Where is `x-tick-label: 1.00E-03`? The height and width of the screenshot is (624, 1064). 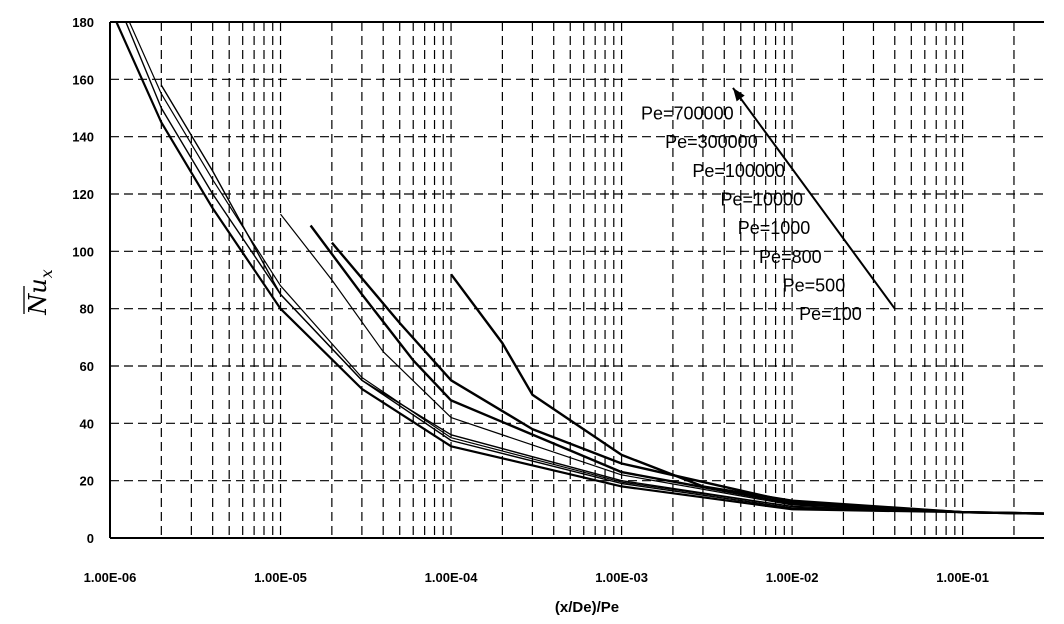 x-tick-label: 1.00E-03 is located at coordinates (621, 577).